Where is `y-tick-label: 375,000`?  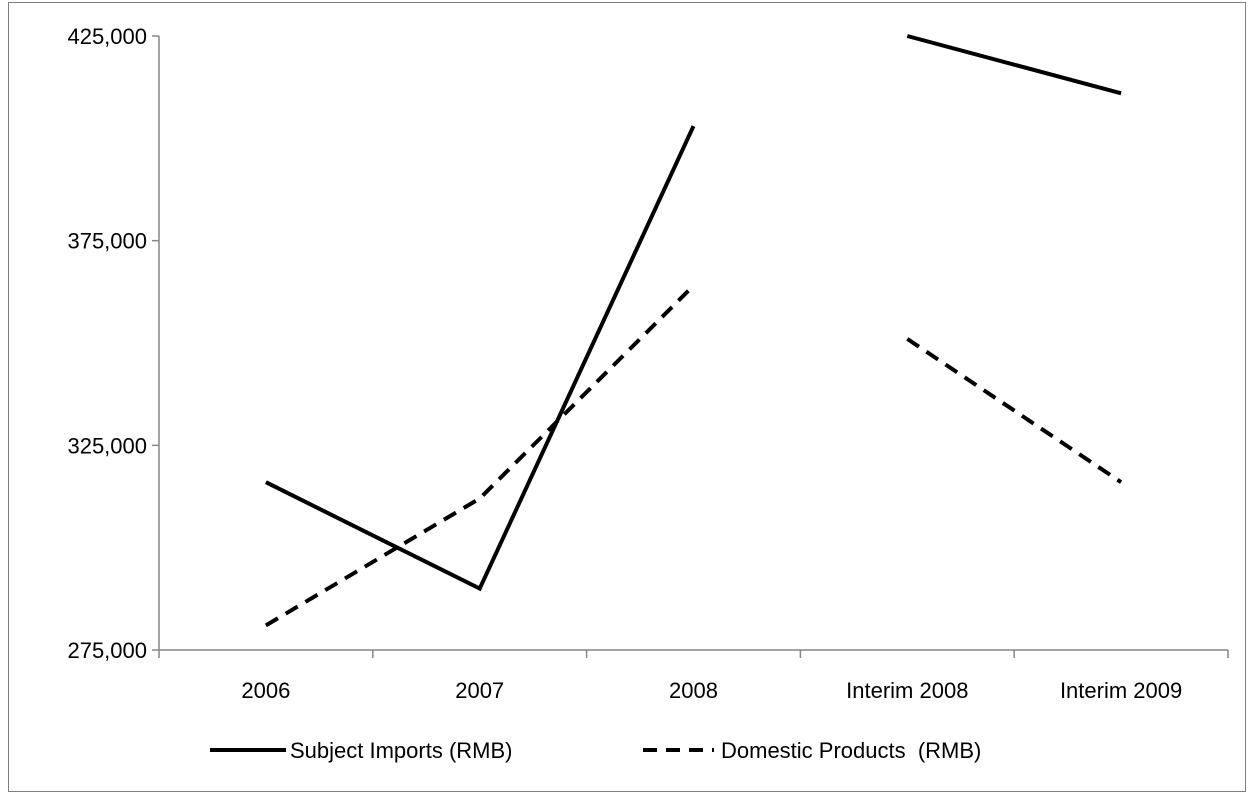
y-tick-label: 375,000 is located at coordinates (107, 241).